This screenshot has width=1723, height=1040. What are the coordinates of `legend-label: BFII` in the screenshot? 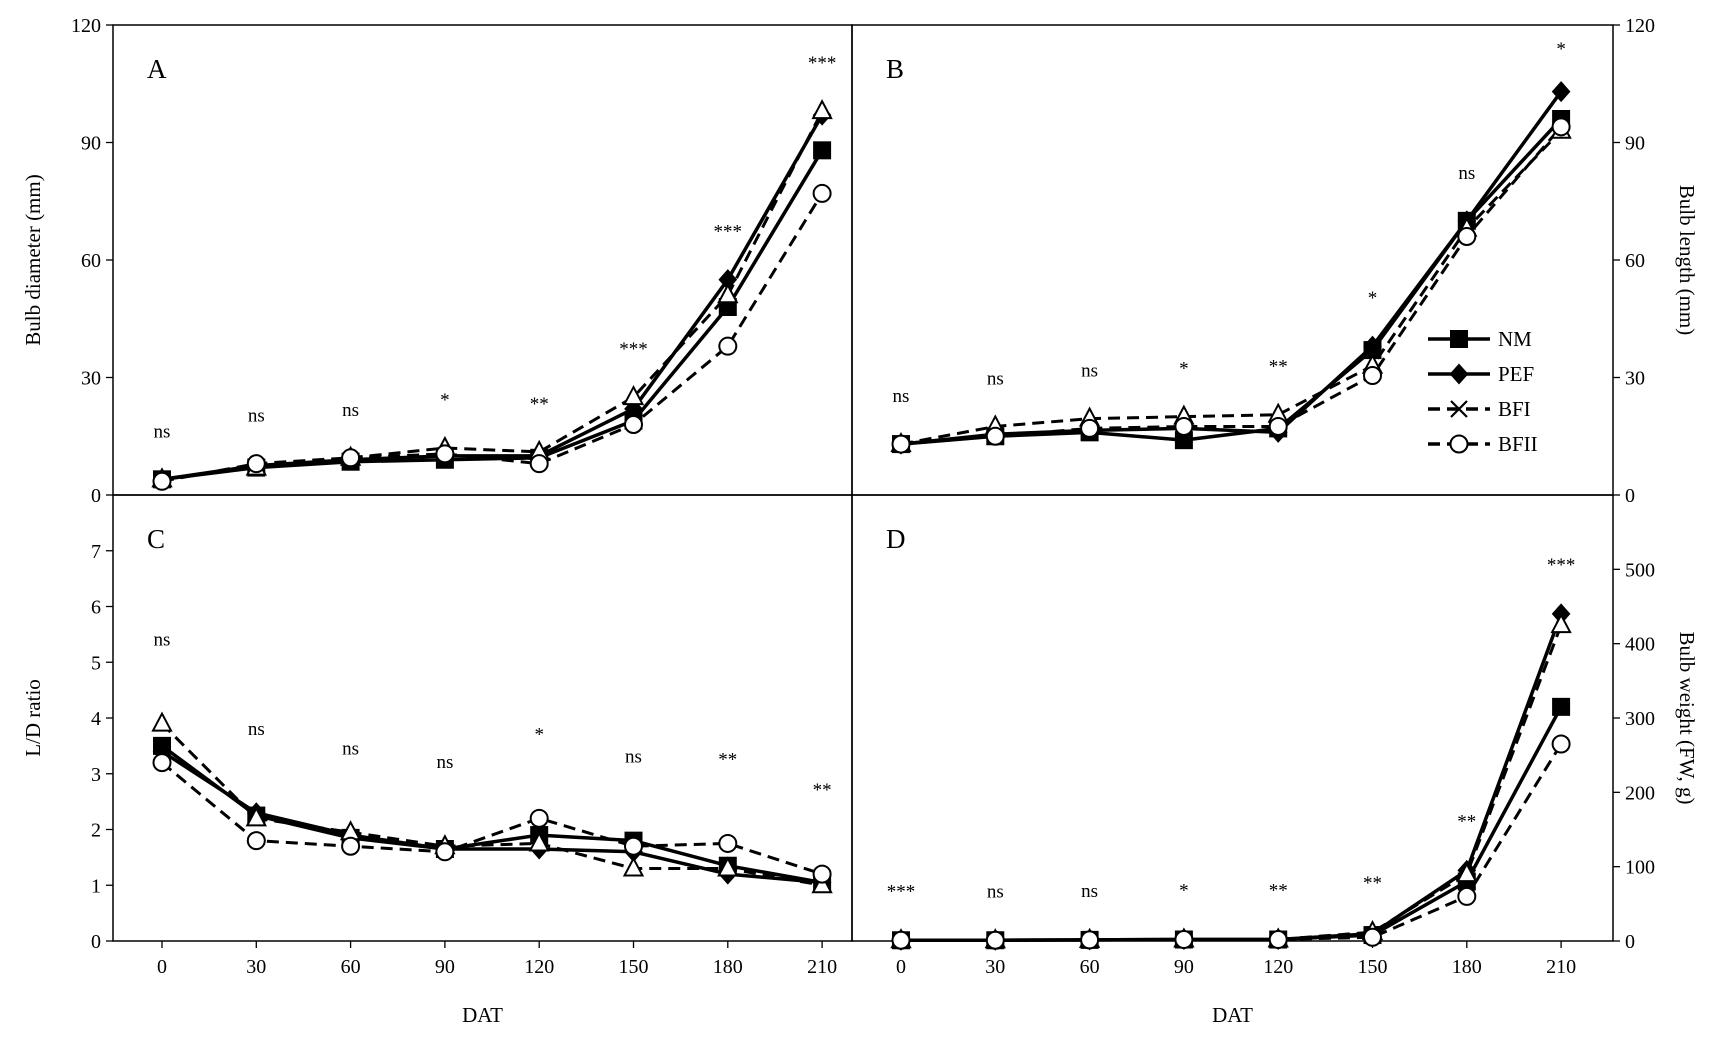 It's located at (1518, 444).